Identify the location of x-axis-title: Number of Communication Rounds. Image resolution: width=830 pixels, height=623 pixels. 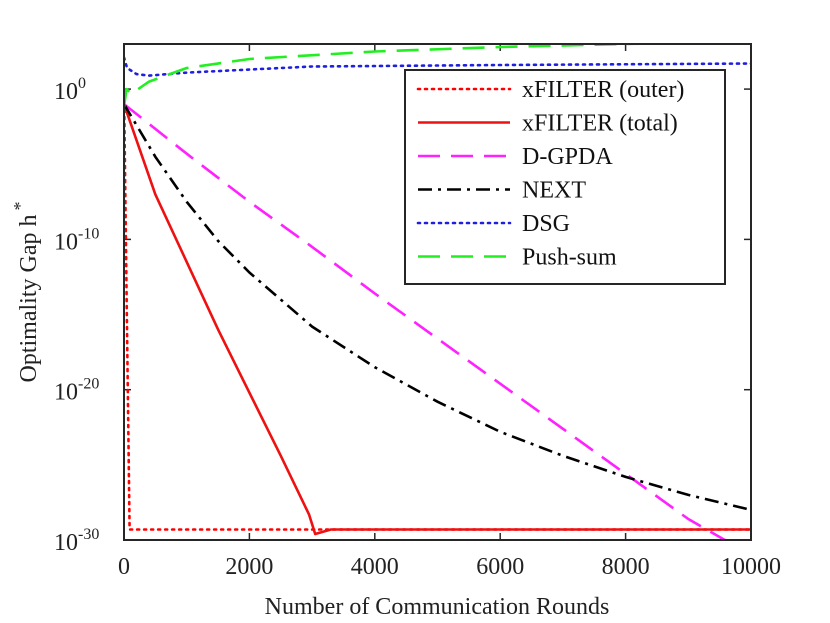
(437, 607).